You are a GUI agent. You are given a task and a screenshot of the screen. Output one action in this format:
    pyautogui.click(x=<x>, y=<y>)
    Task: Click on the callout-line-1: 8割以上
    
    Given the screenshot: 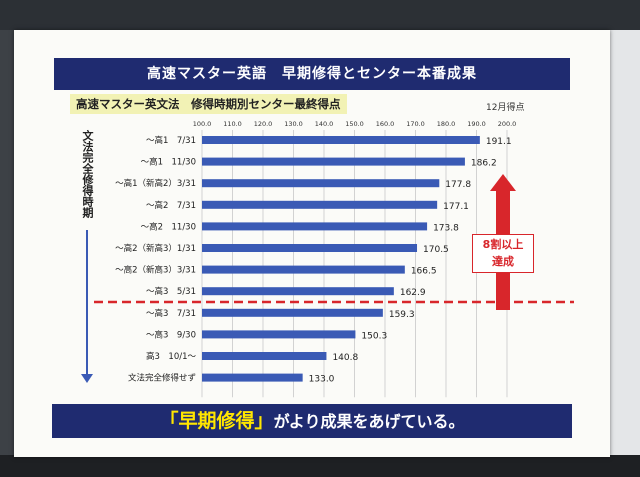 What is the action you would take?
    pyautogui.click(x=503, y=244)
    